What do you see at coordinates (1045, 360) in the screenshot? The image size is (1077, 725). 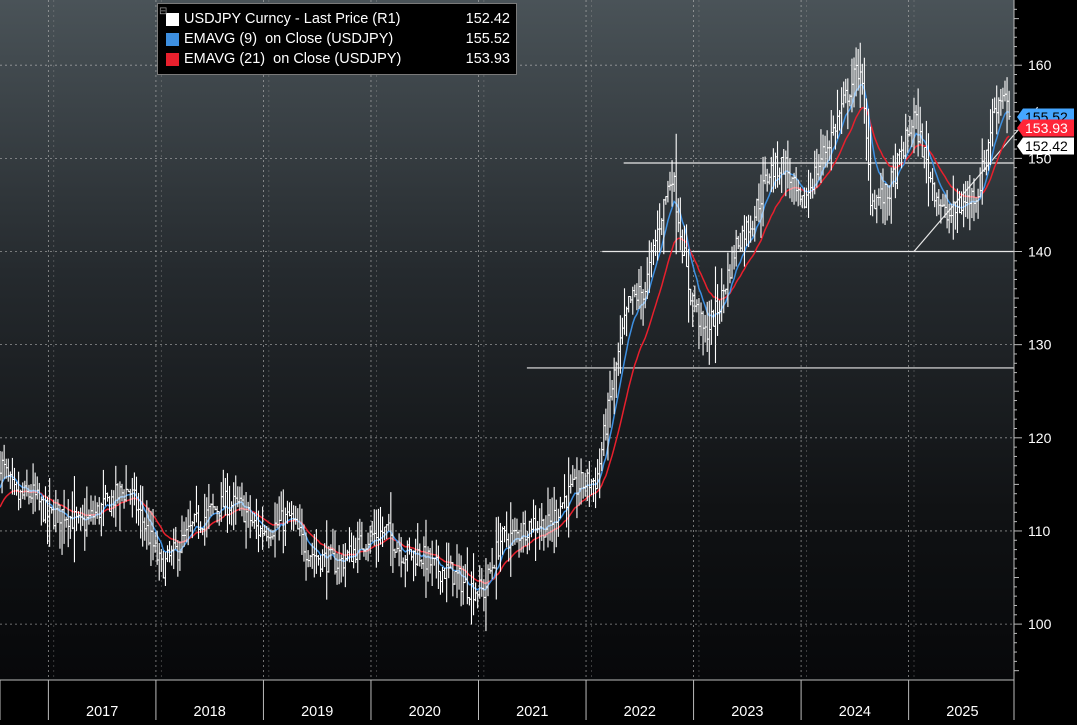 I see `axis-background` at bounding box center [1045, 360].